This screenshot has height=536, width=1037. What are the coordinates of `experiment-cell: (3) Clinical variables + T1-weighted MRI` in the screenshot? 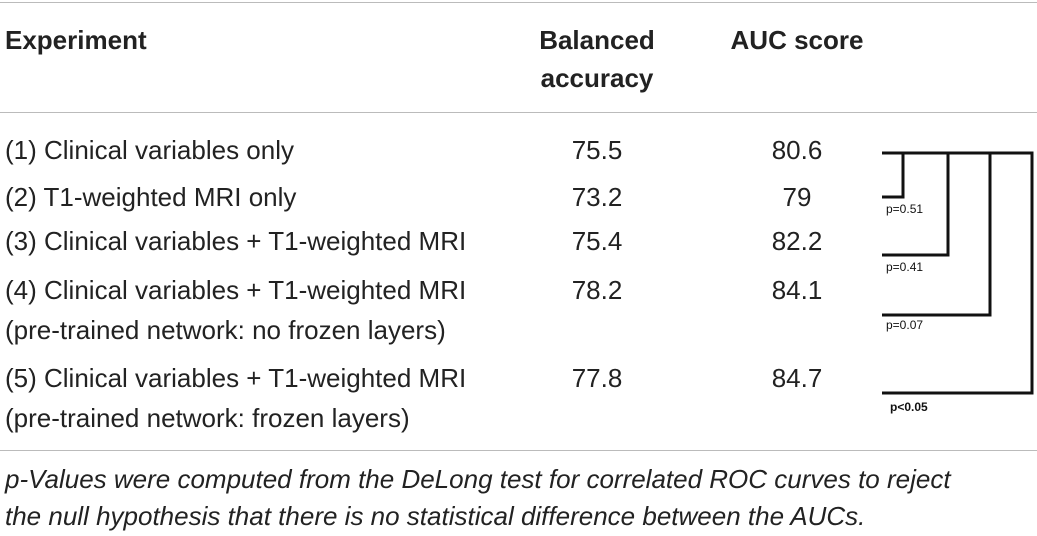 It's located at (236, 241).